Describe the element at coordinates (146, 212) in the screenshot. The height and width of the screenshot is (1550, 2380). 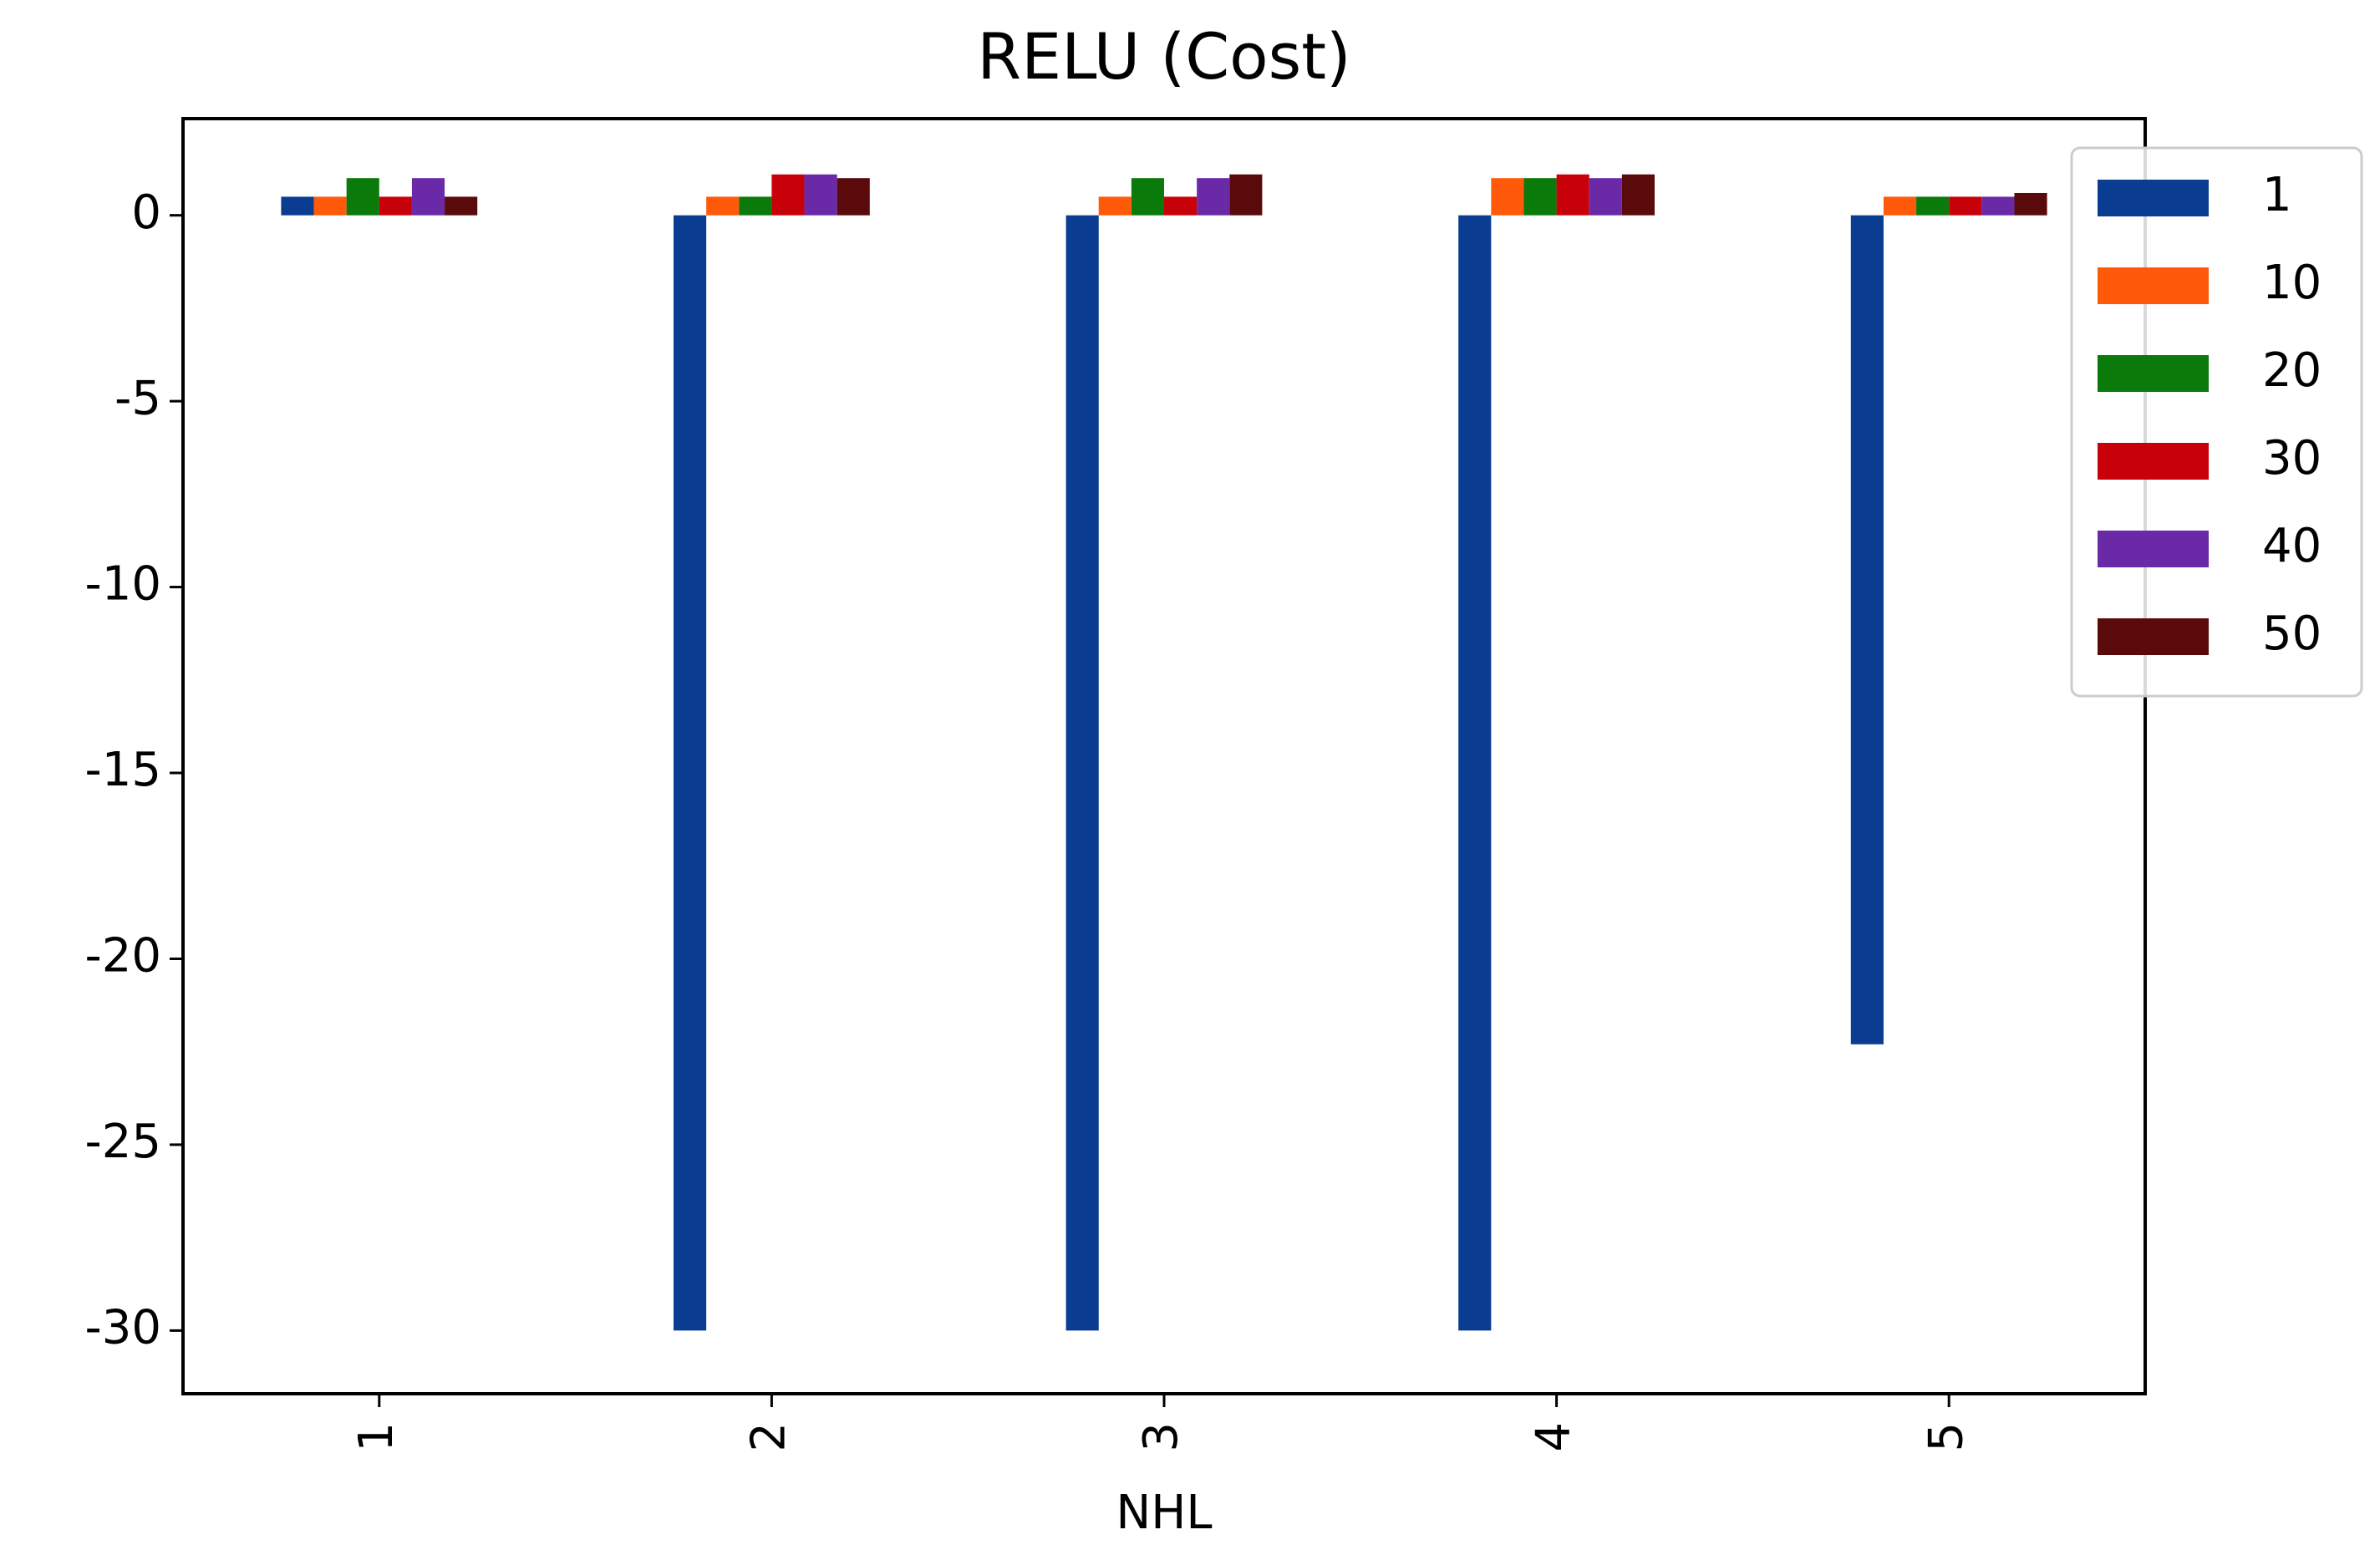
I see `y-tick-label: 0` at that location.